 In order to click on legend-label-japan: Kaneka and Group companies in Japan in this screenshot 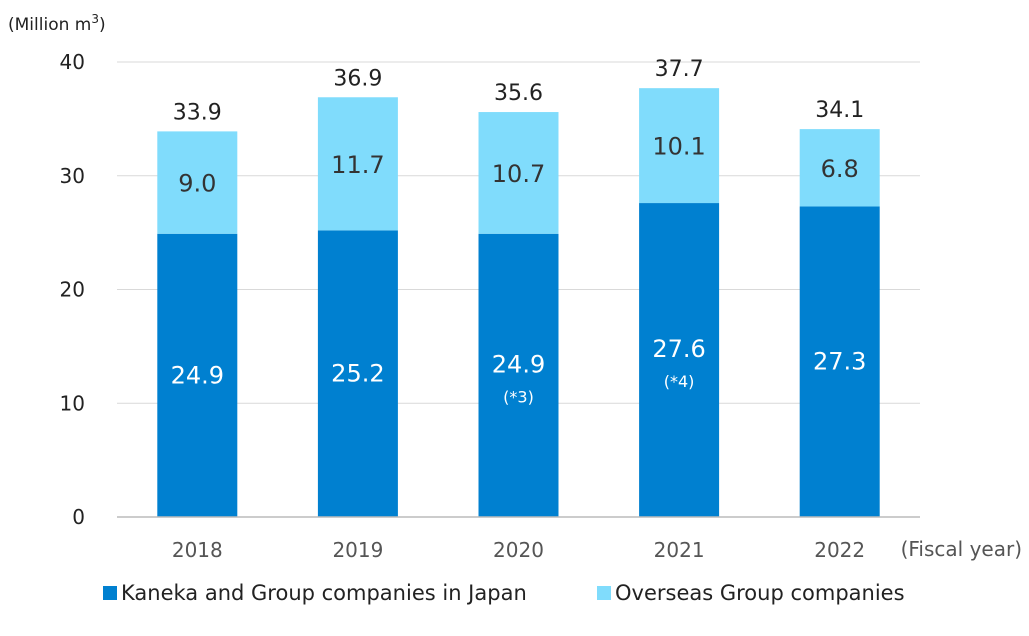, I will do `click(324, 593)`.